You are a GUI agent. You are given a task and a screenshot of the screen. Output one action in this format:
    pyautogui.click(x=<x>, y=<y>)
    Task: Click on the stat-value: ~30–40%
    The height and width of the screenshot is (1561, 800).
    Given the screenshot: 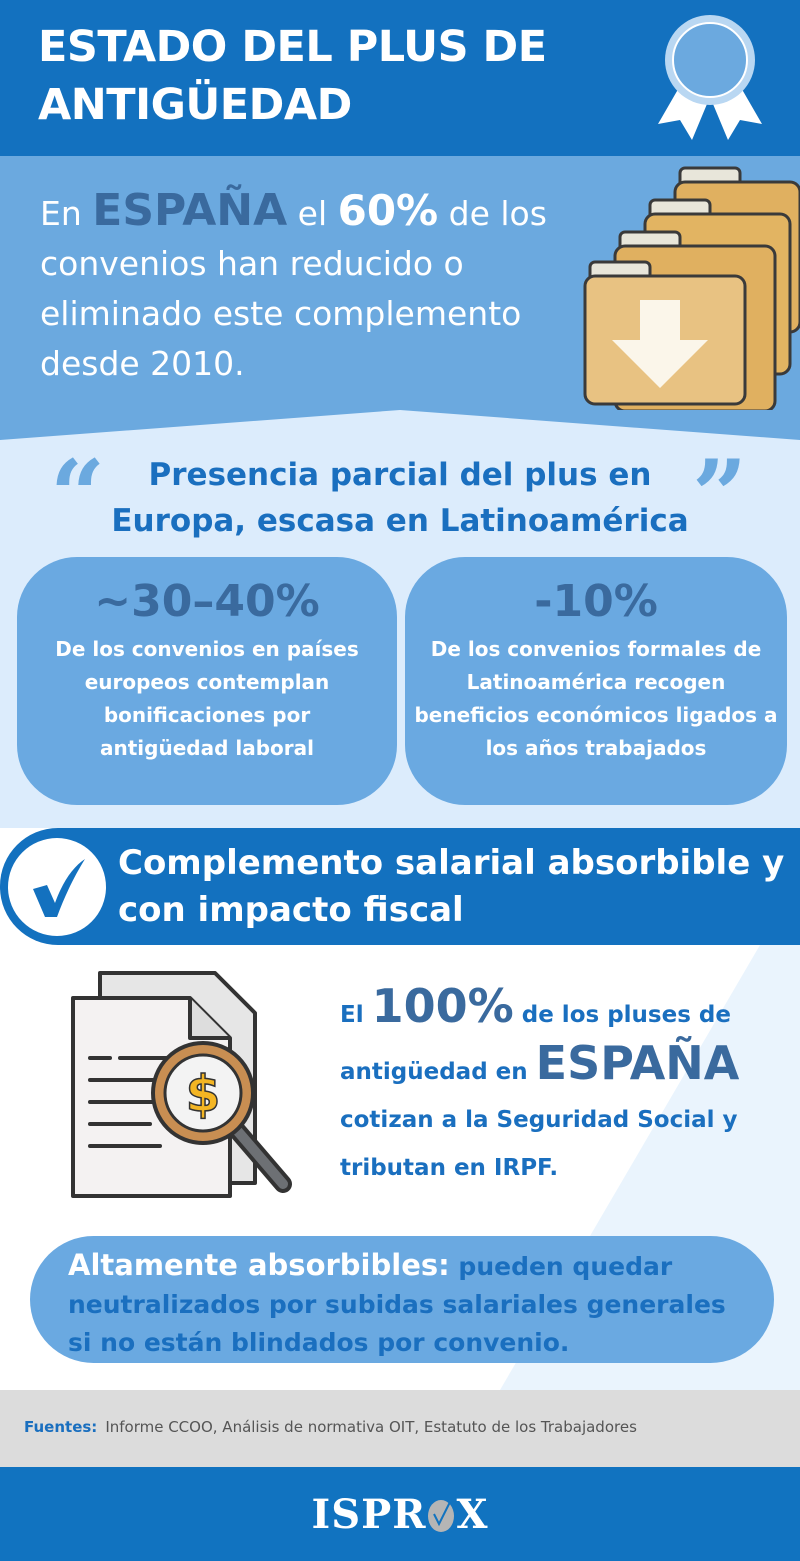 What is the action you would take?
    pyautogui.click(x=207, y=601)
    